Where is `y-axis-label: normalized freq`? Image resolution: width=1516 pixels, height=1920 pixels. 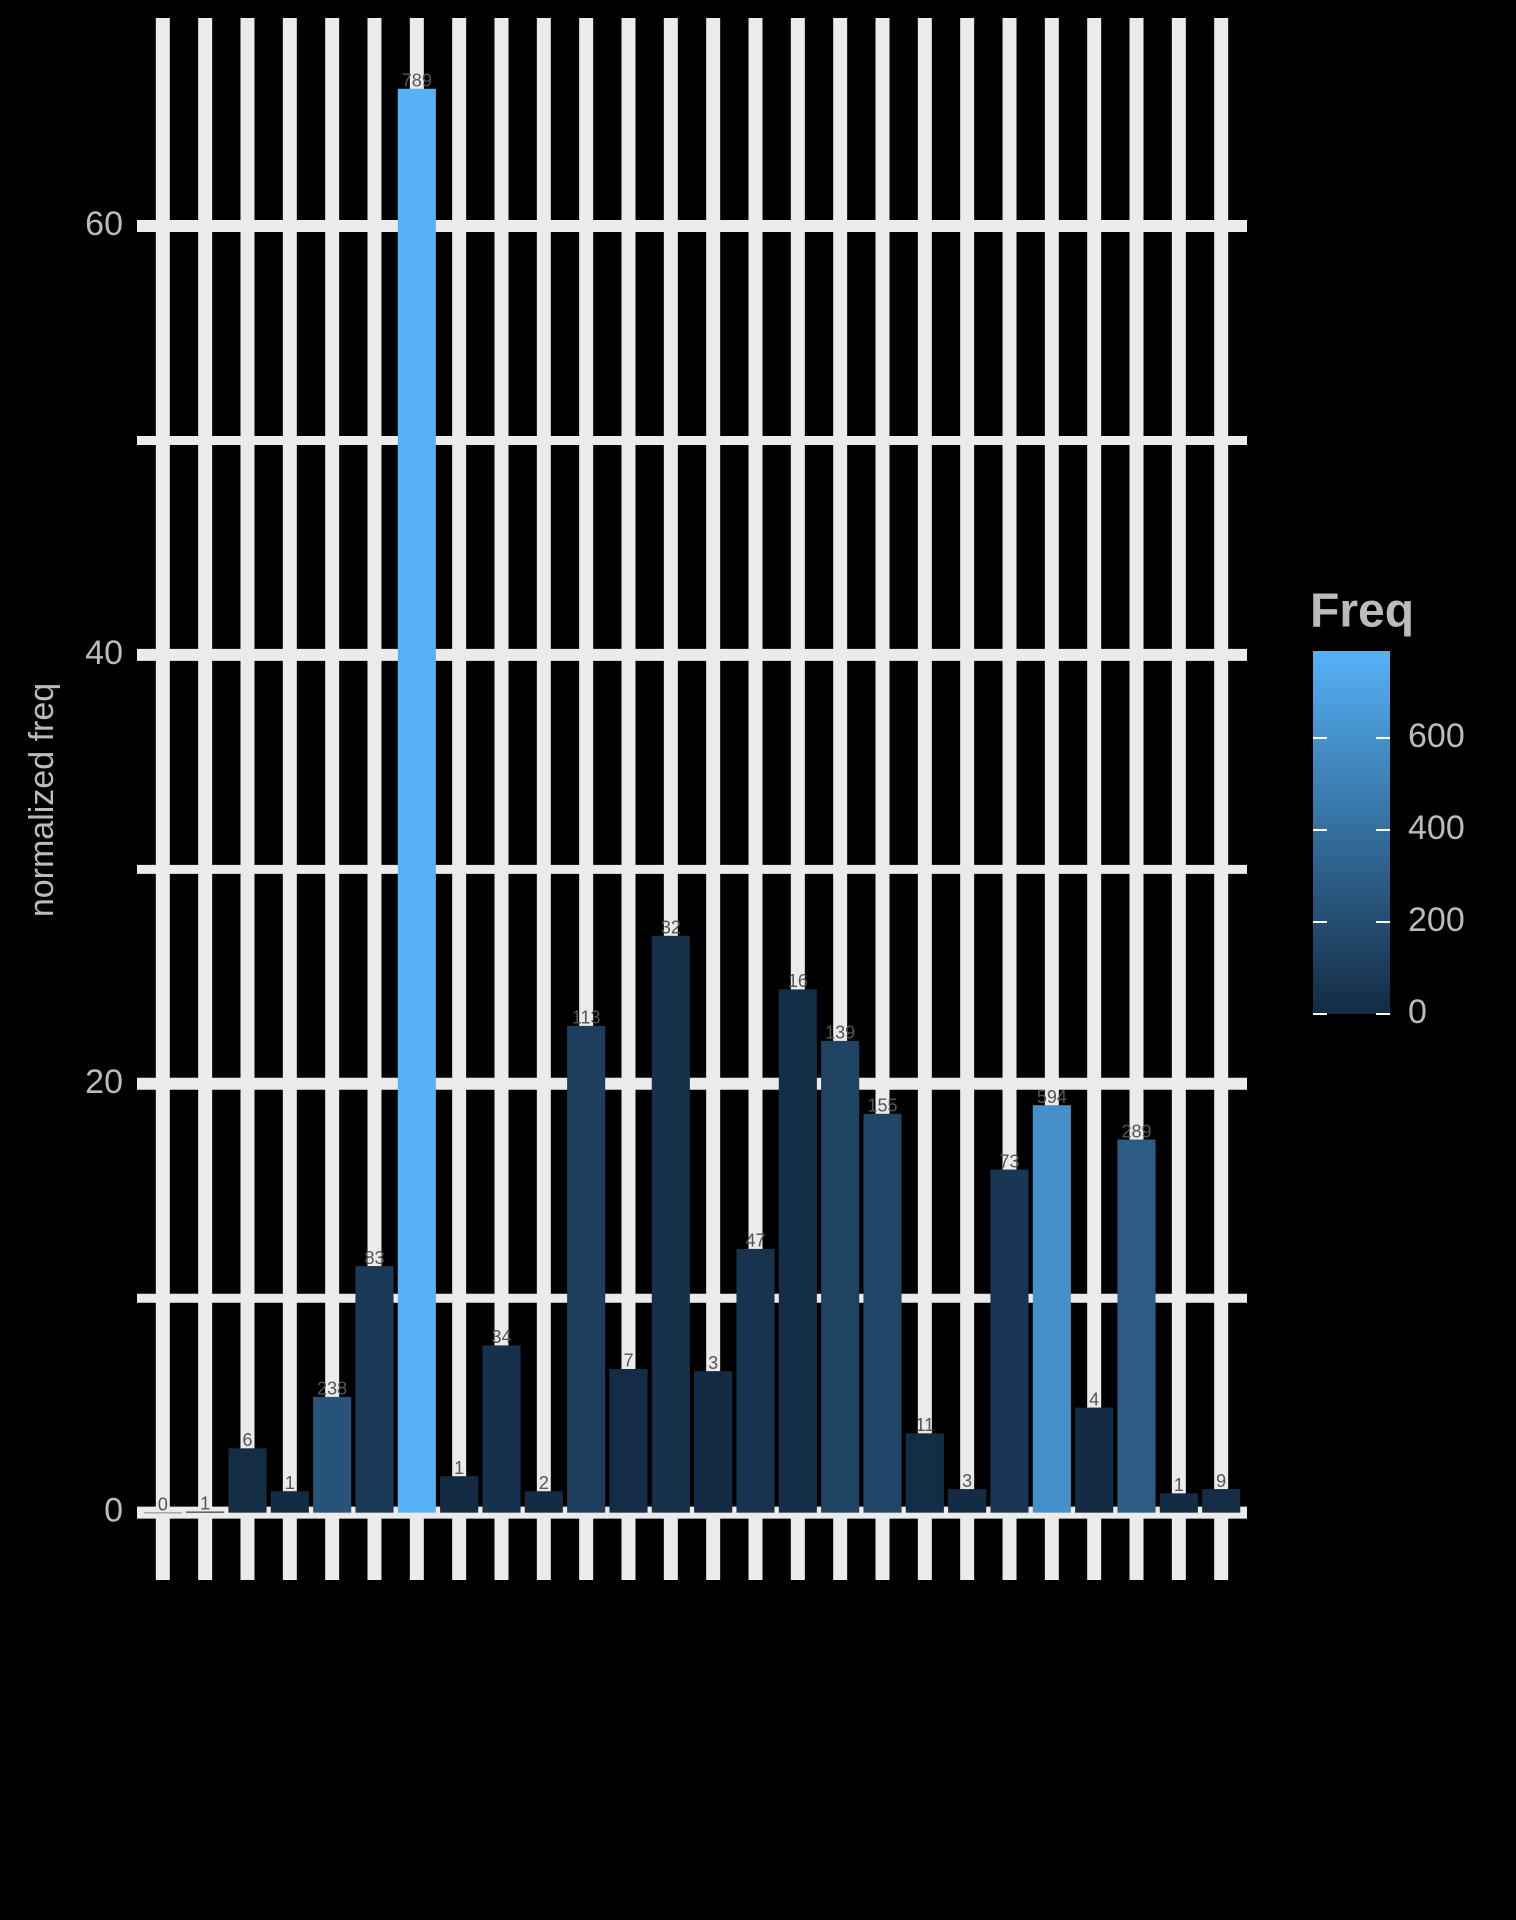 y-axis-label: normalized freq is located at coordinates (42, 800).